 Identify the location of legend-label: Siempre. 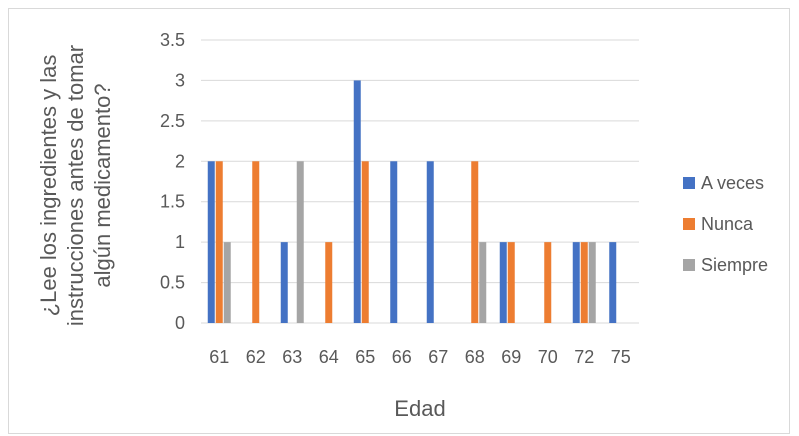
(734, 265).